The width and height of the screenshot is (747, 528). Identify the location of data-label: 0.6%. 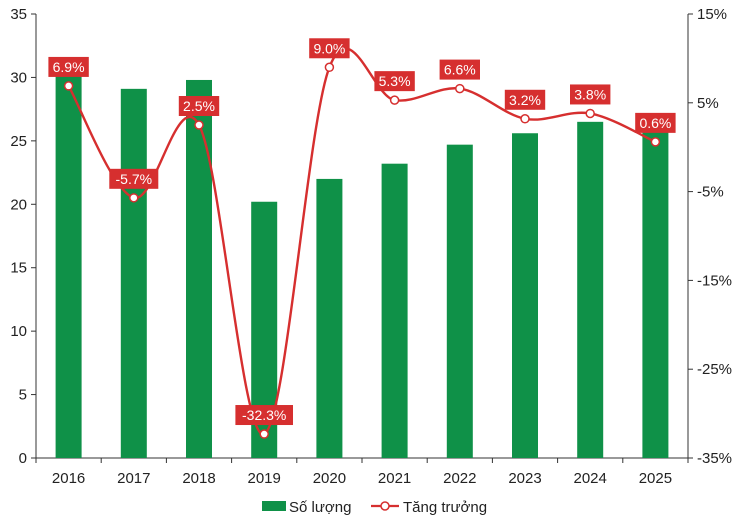
(655, 123).